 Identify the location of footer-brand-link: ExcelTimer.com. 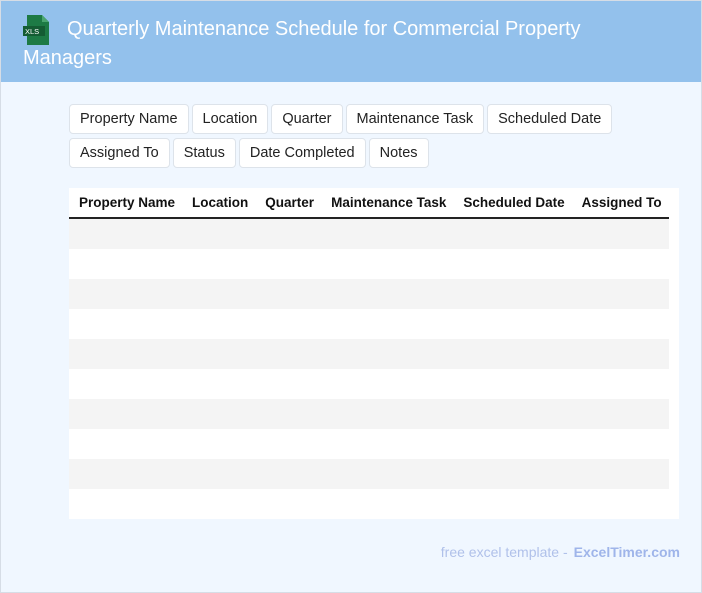
(626, 552).